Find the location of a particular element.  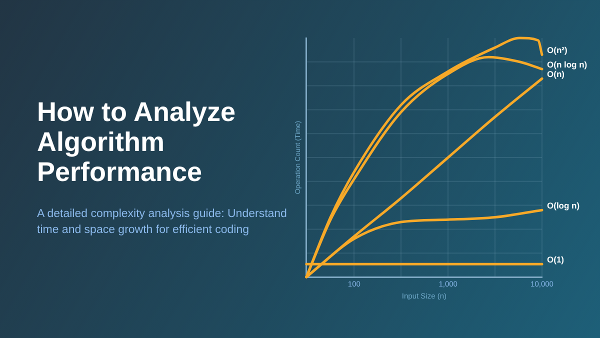

text: How to Analyze Algorithm Performance is located at coordinates (137, 142).